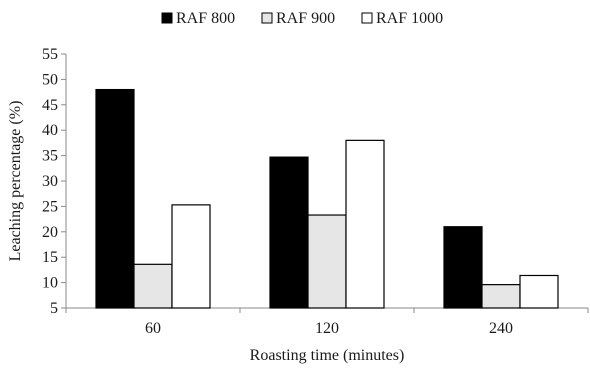 This screenshot has height=368, width=590. What do you see at coordinates (327, 328) in the screenshot?
I see `x-tick-label: 120` at bounding box center [327, 328].